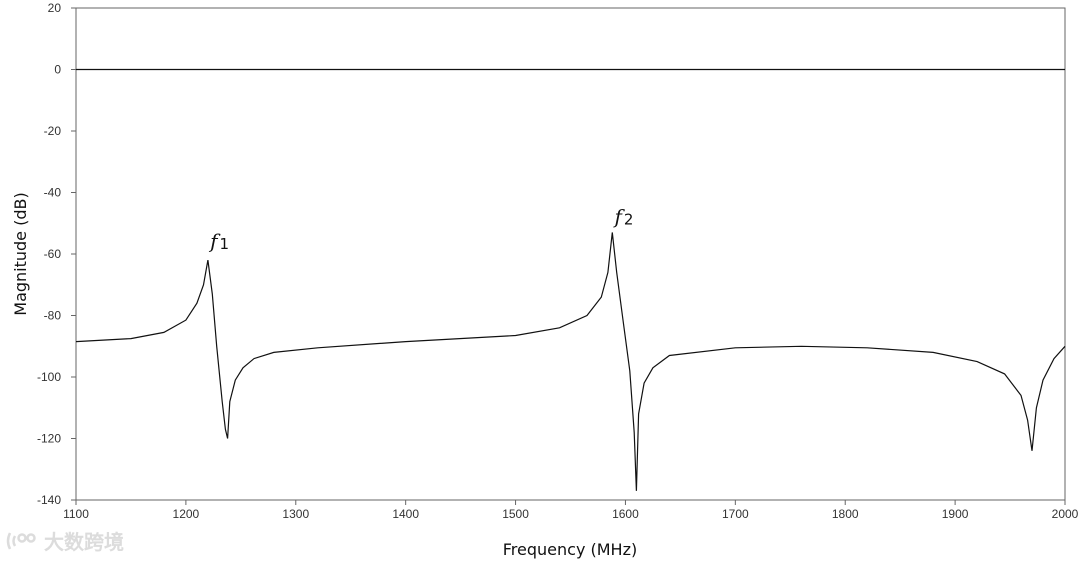 Image resolution: width=1080 pixels, height=562 pixels. Describe the element at coordinates (845, 514) in the screenshot. I see `x-tick-label: 1800` at that location.